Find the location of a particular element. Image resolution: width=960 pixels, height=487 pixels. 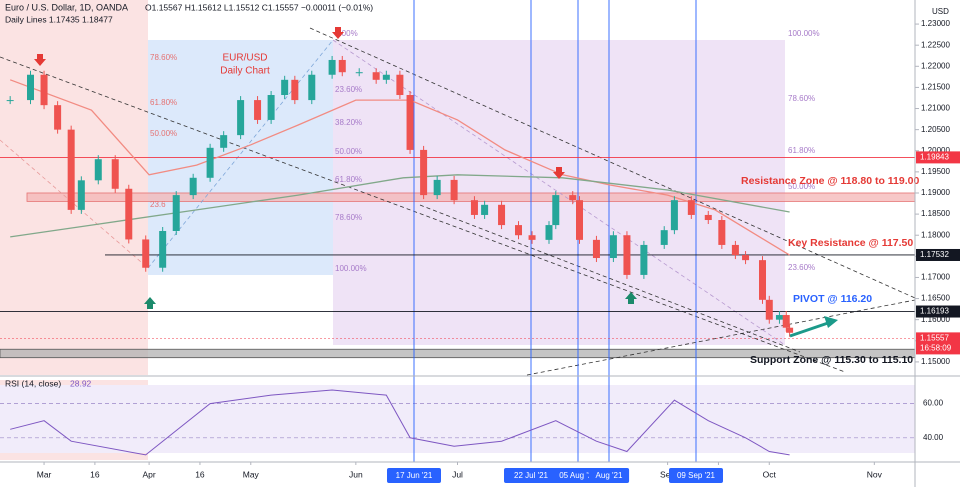

rsi-title: RSI (14, close) is located at coordinates (33, 383).